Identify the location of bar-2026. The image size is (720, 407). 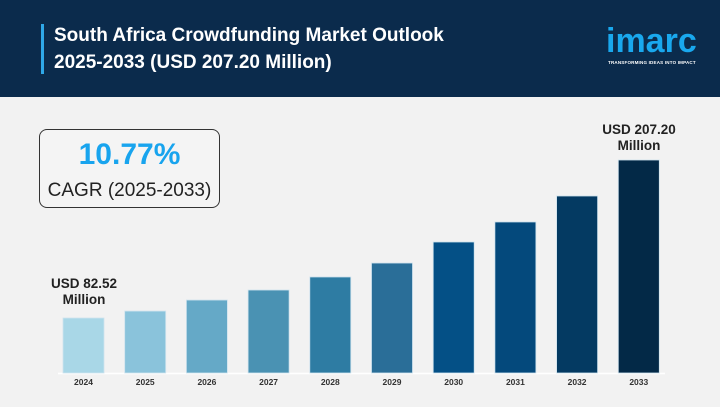
(206, 336).